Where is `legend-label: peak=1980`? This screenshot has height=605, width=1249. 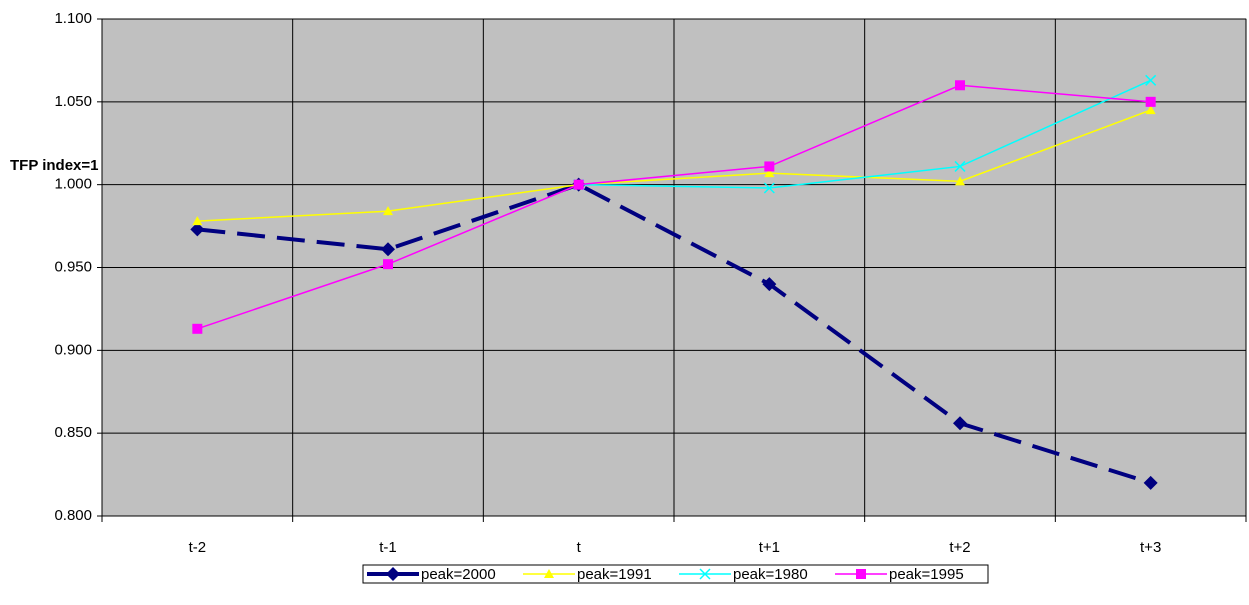
legend-label: peak=1980 is located at coordinates (770, 574).